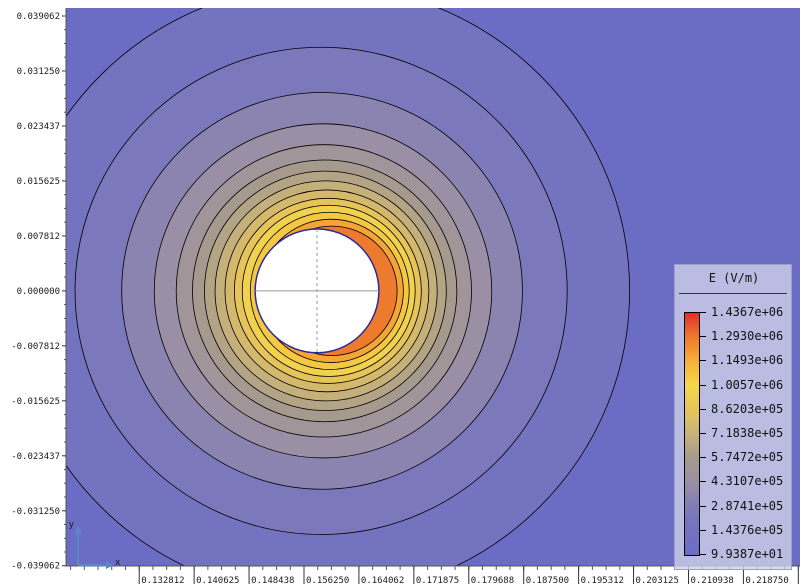 The width and height of the screenshot is (800, 586). I want to click on triad-x-label: x, so click(118, 563).